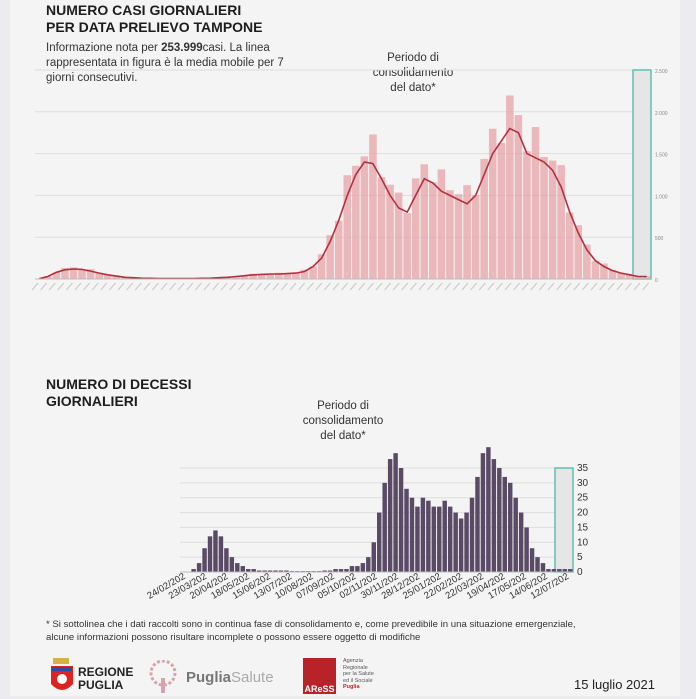  I want to click on y-tick-label: 30, so click(583, 483).